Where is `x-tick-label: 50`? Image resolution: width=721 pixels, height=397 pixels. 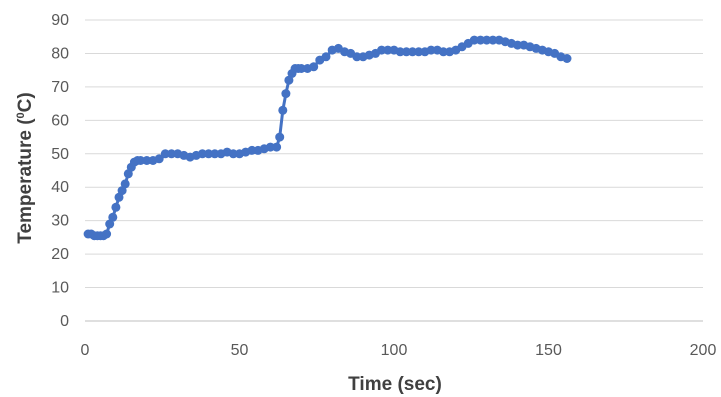 x-tick-label: 50 is located at coordinates (240, 350).